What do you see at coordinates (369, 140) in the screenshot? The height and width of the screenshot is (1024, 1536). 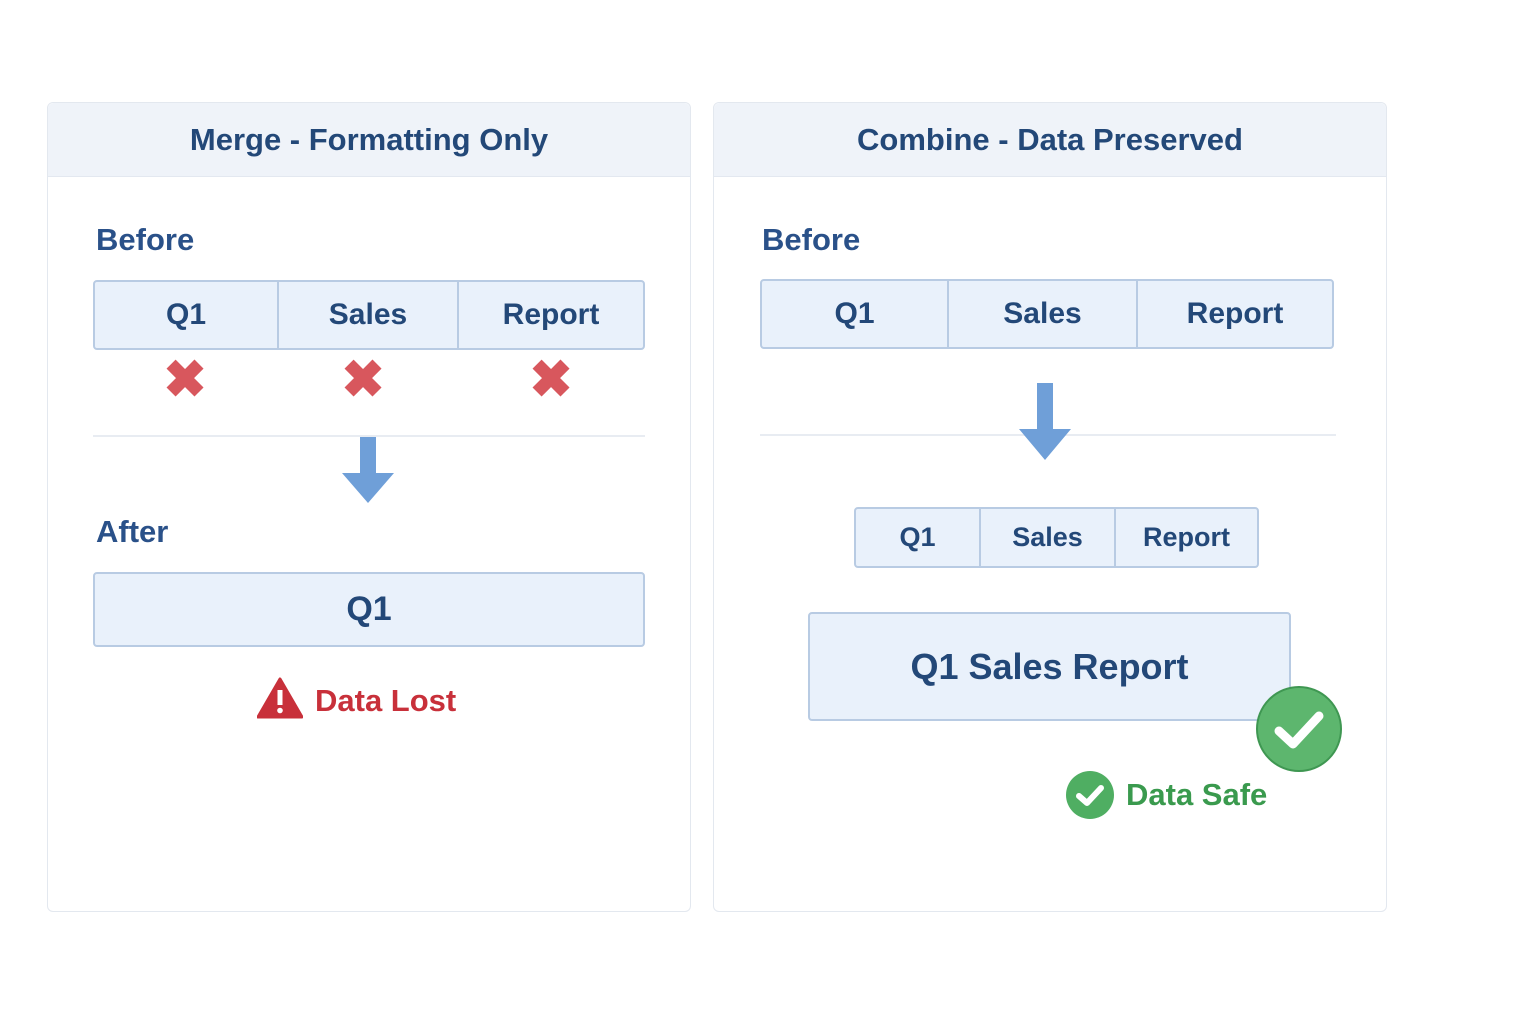 I see `panel-title: Merge - Formatting Only` at bounding box center [369, 140].